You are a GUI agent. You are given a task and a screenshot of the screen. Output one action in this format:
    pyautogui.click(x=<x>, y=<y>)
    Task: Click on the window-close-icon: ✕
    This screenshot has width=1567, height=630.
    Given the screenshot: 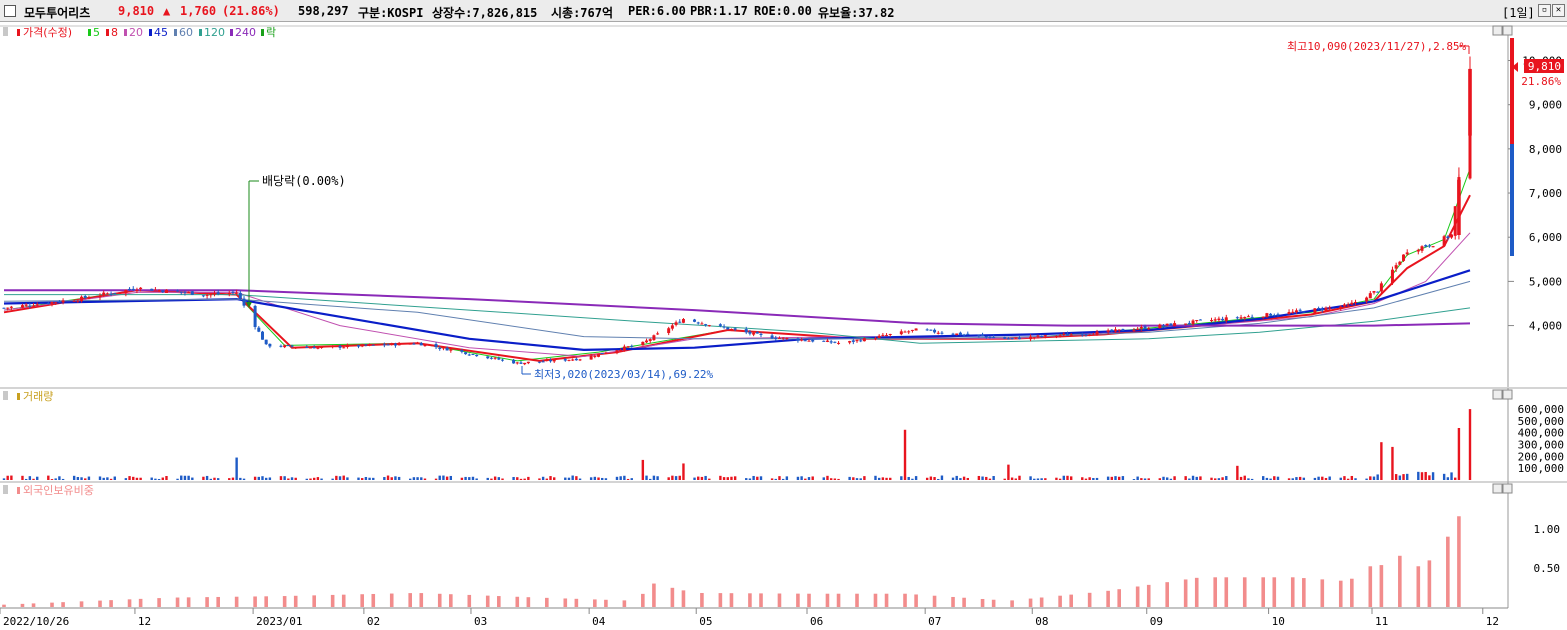 What is the action you would take?
    pyautogui.click(x=1558, y=10)
    